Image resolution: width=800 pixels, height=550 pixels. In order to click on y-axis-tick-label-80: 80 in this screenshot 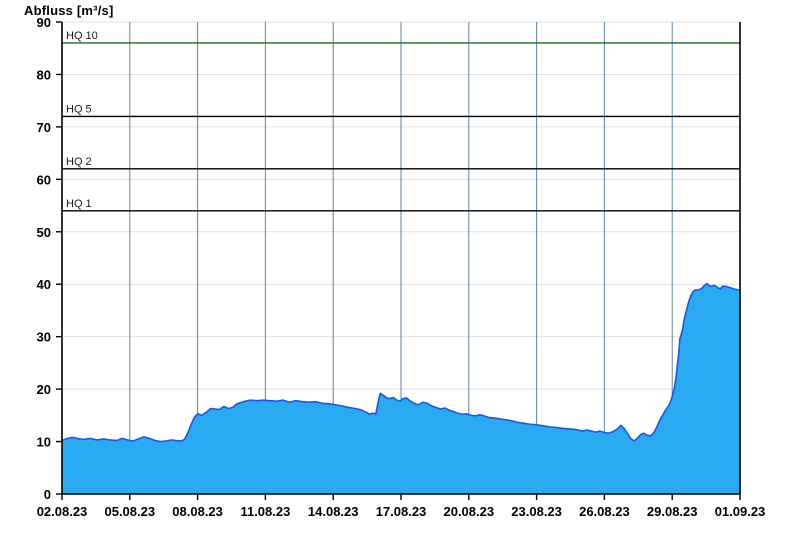, I will do `click(44, 74)`.